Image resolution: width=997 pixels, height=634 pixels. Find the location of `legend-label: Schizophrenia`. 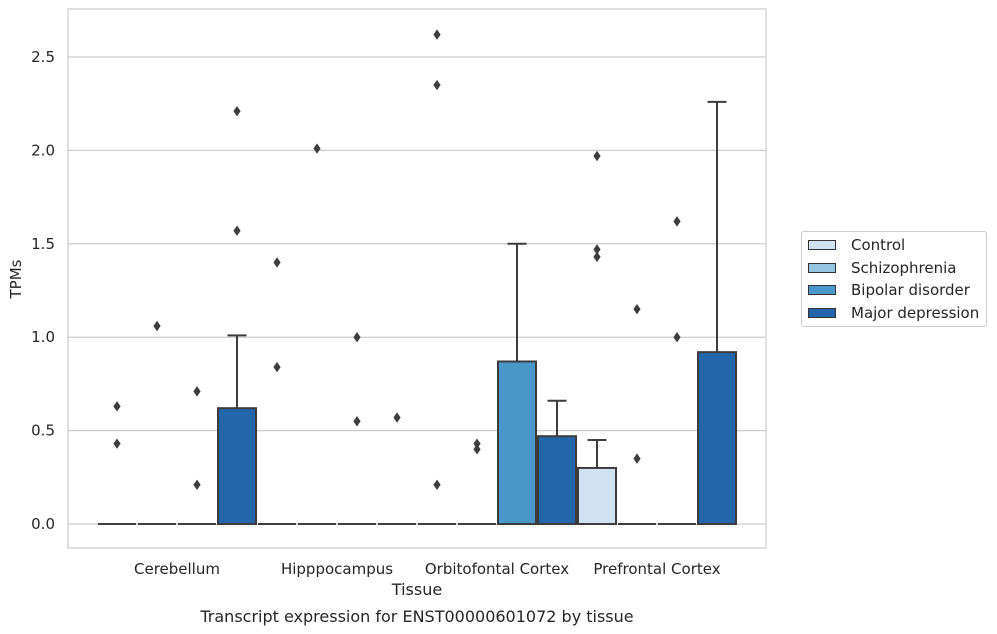

legend-label: Schizophrenia is located at coordinates (904, 267).